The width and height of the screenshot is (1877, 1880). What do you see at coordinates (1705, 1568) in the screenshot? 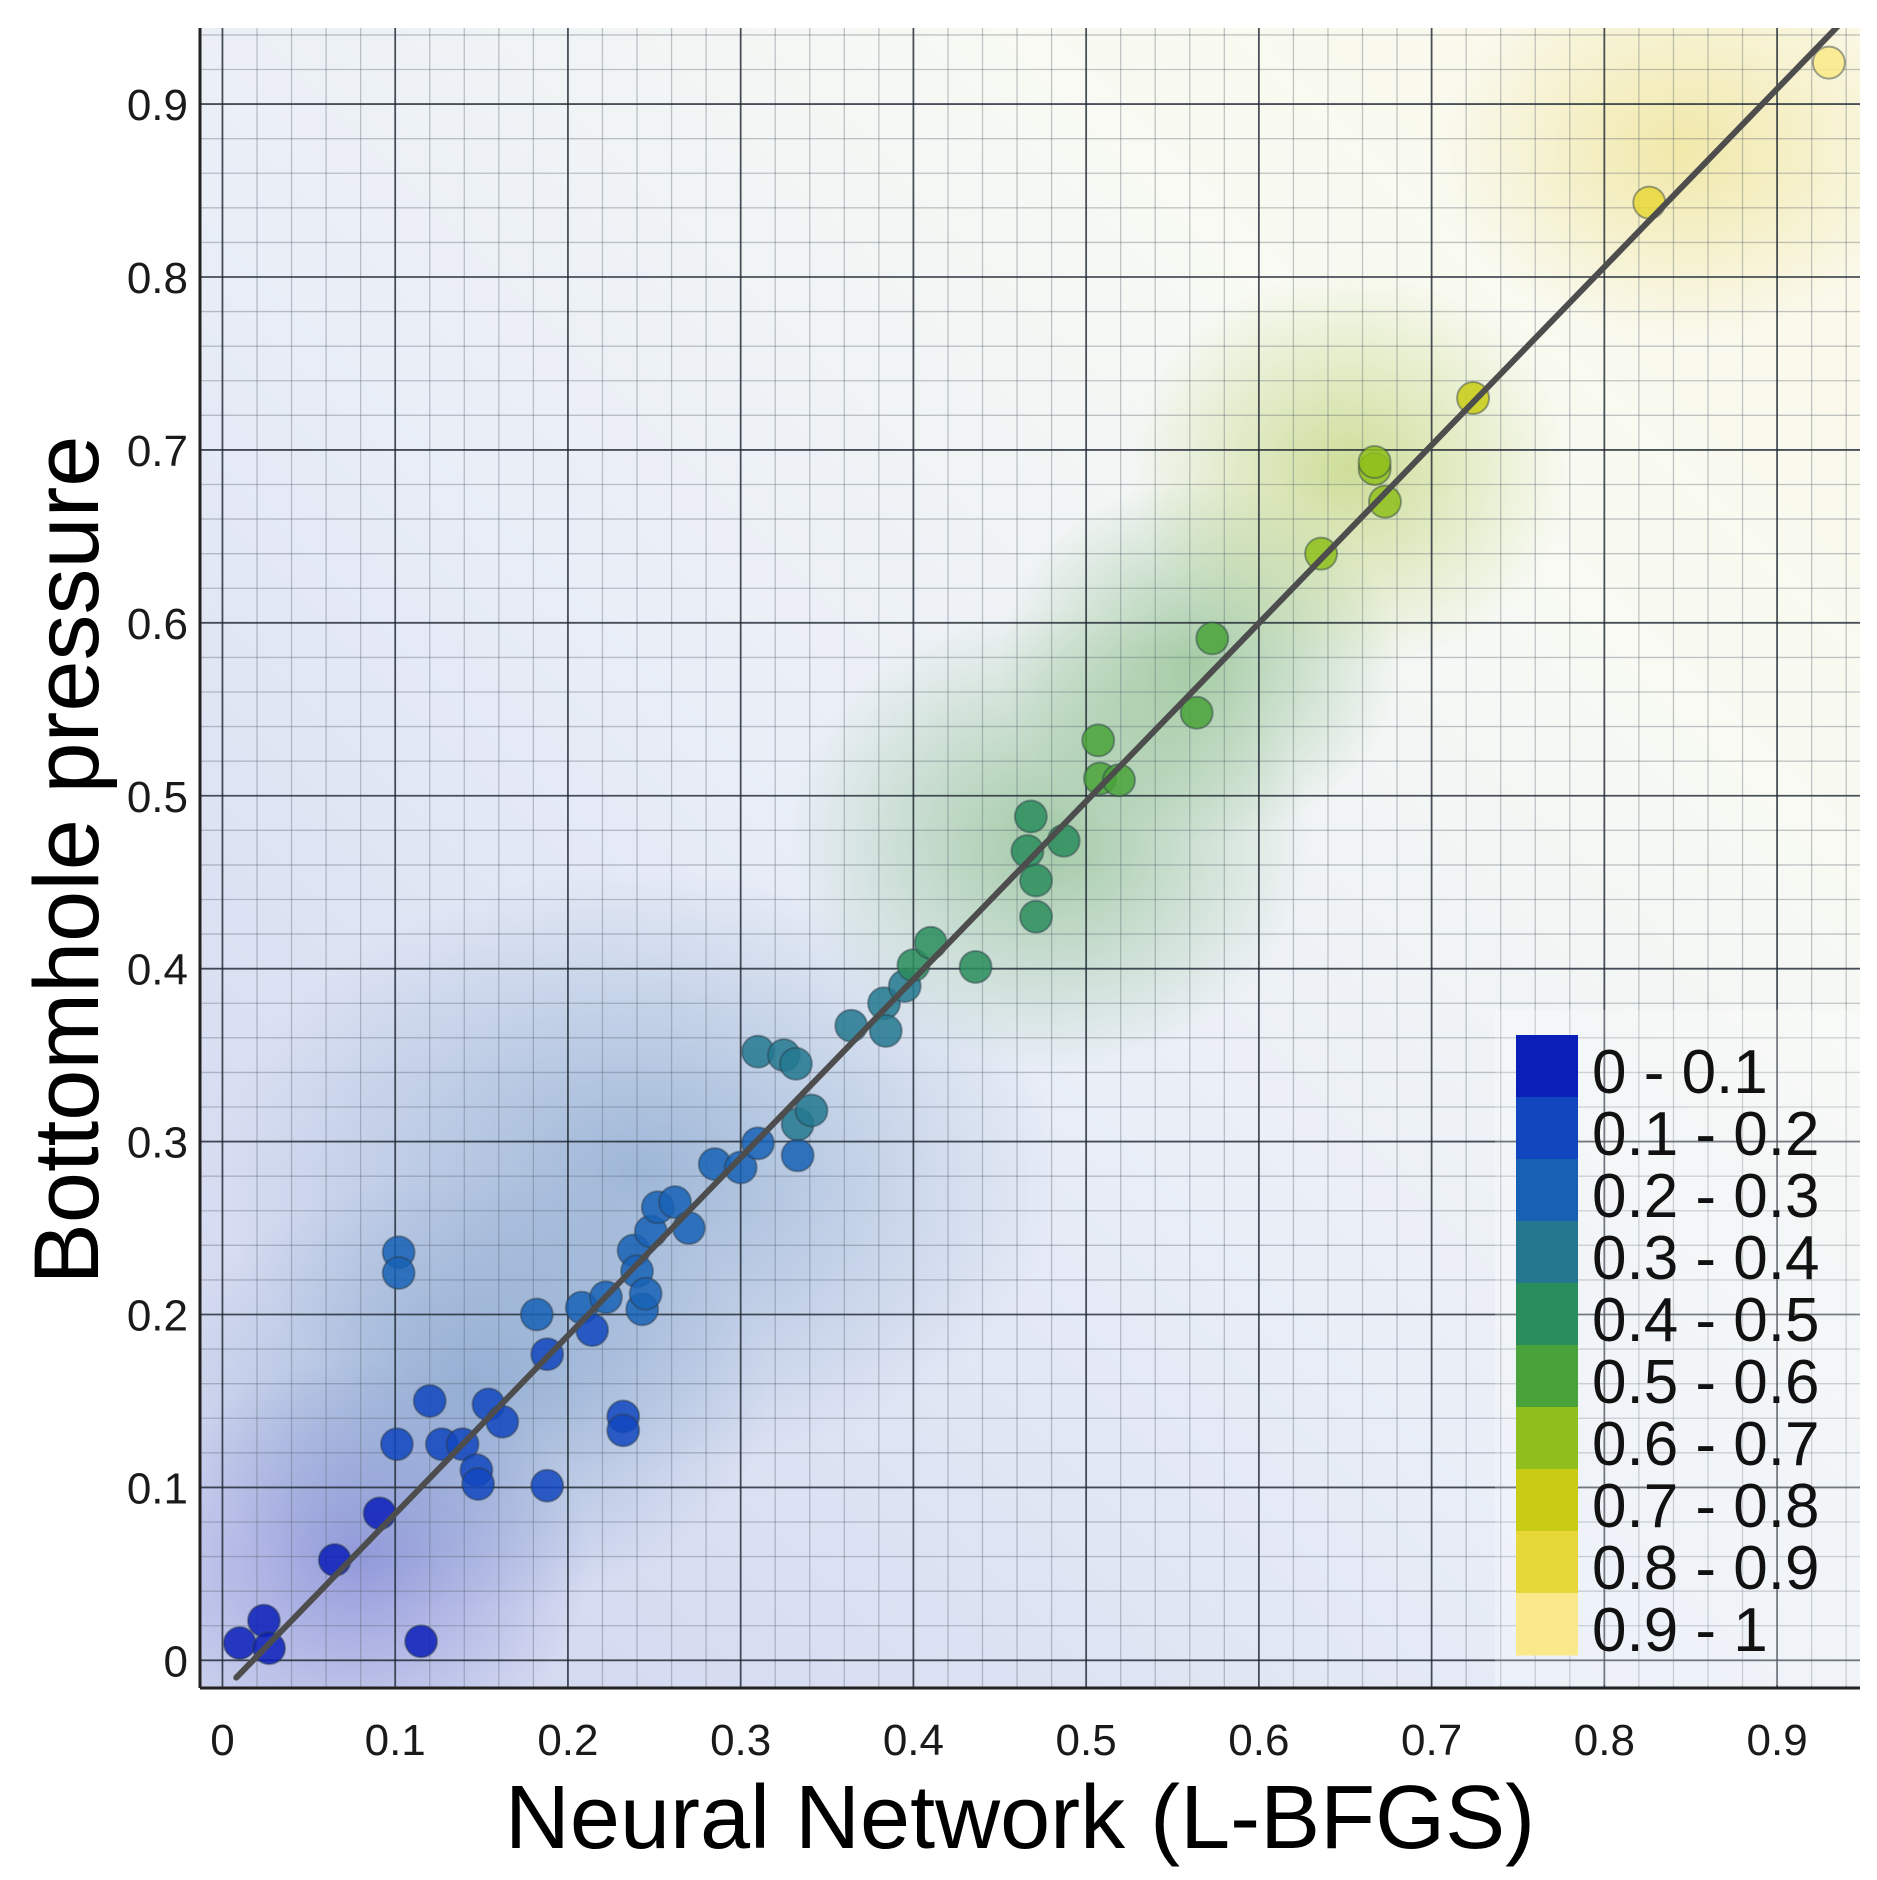
I see `legend-label: 0.8 - 0.9` at bounding box center [1705, 1568].